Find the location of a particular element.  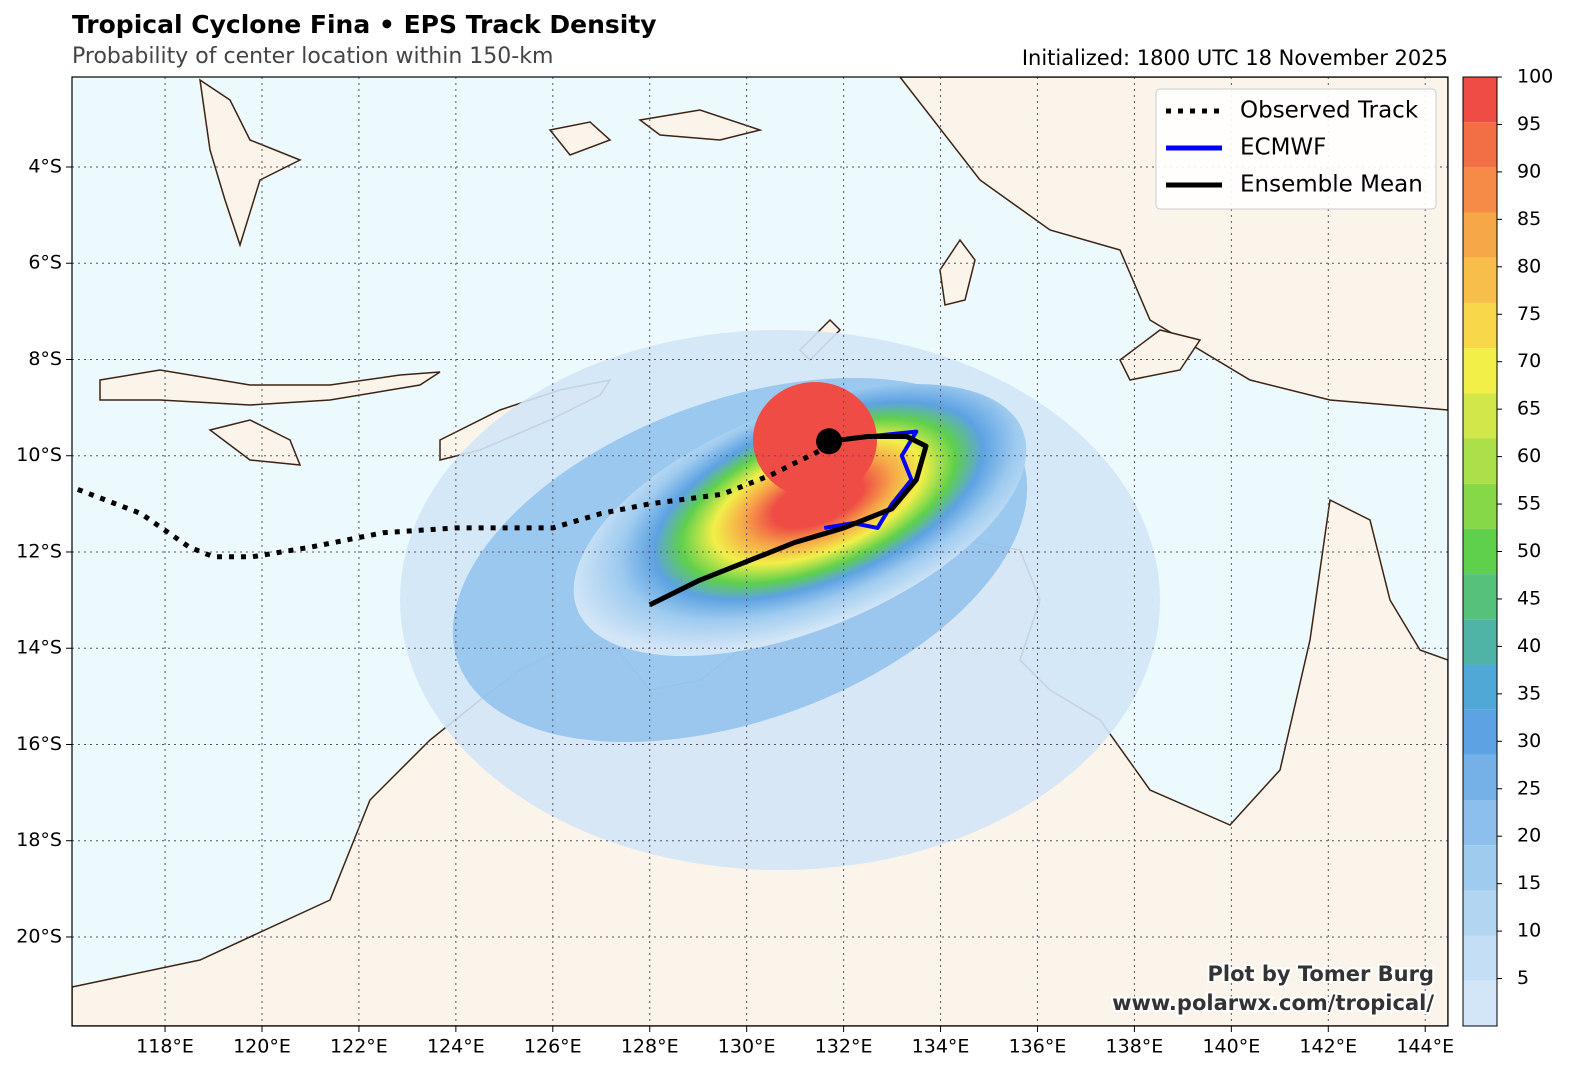

colorbar-tick-label: 15 is located at coordinates (1529, 883).